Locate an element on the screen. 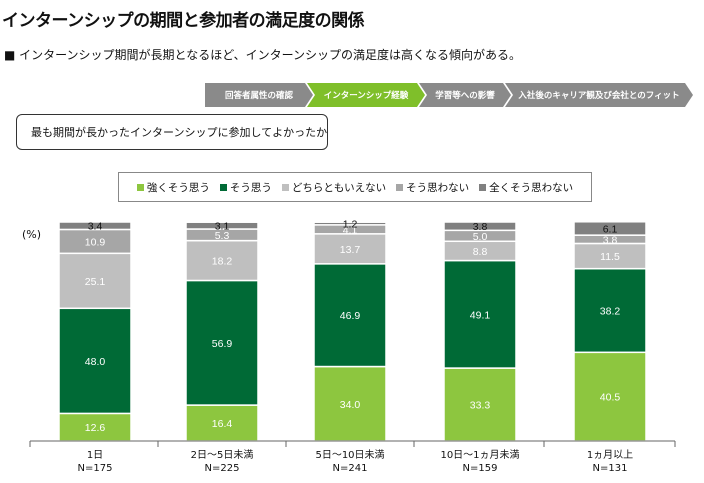  data-label: 3.4 is located at coordinates (95, 227).